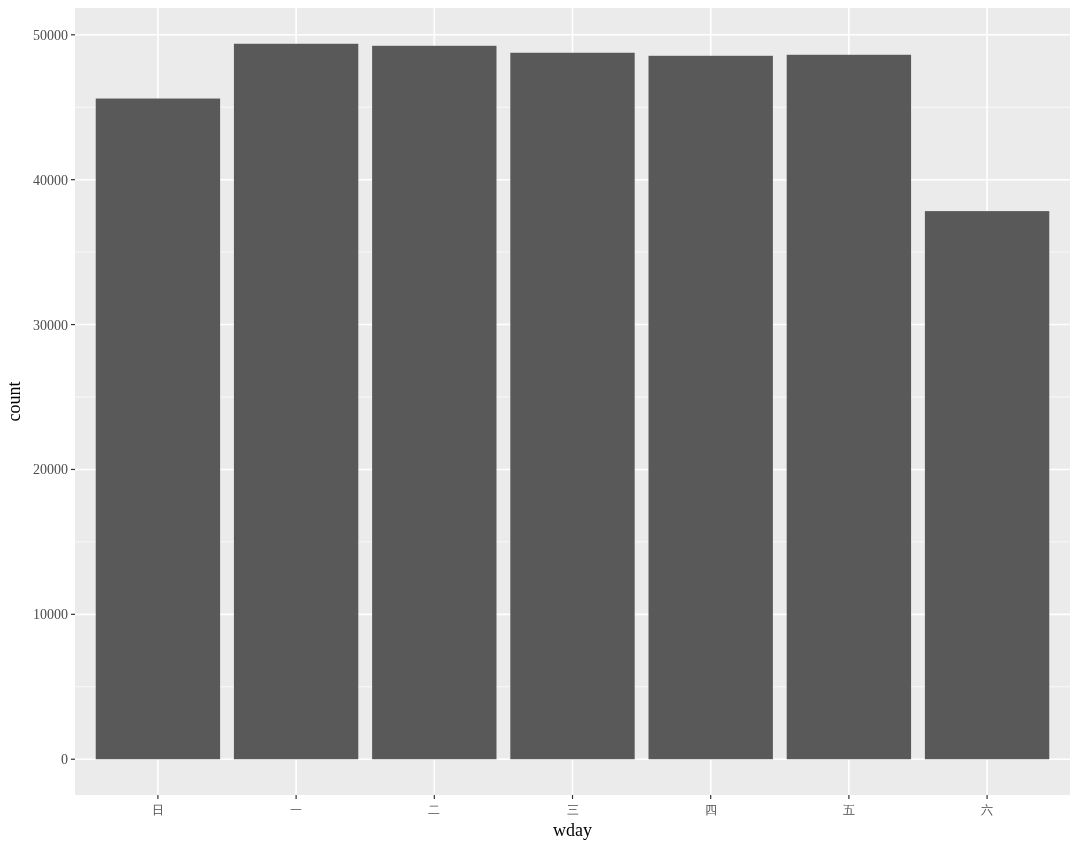 The width and height of the screenshot is (1080, 845). I want to click on x-tick-label: 五, so click(848, 810).